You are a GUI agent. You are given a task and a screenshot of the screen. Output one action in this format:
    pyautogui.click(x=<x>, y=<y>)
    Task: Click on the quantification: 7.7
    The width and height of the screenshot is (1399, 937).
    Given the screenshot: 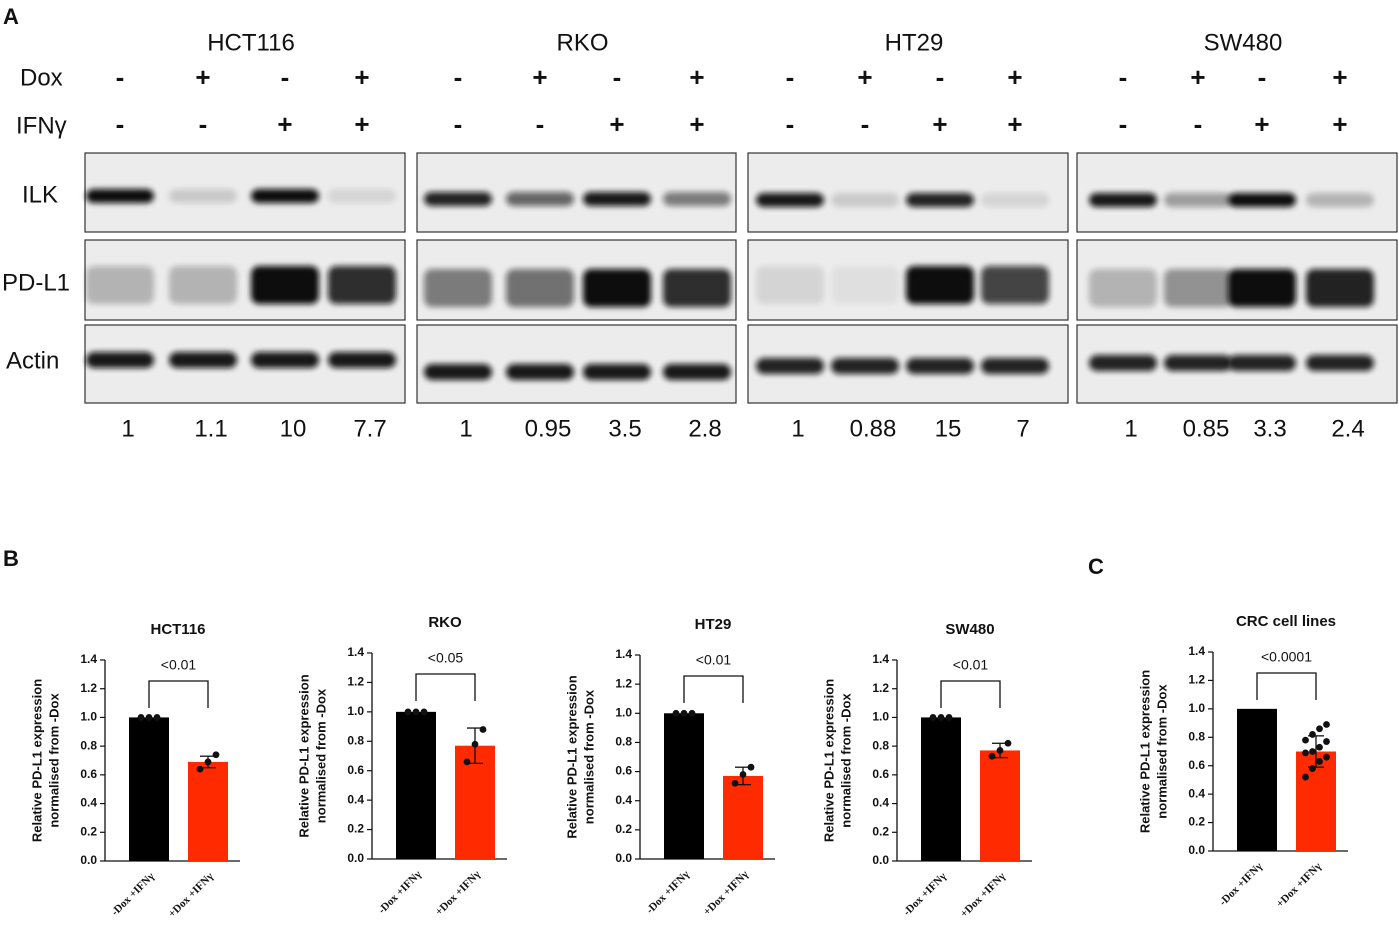 What is the action you would take?
    pyautogui.click(x=369, y=428)
    